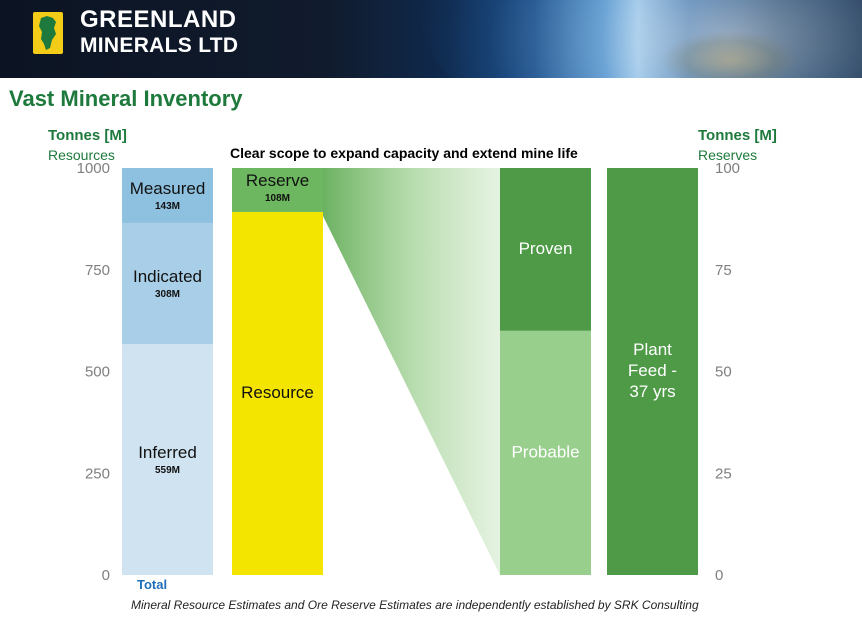 This screenshot has width=862, height=623. What do you see at coordinates (728, 155) in the screenshot?
I see `right-axis-subtitle: Reserves` at bounding box center [728, 155].